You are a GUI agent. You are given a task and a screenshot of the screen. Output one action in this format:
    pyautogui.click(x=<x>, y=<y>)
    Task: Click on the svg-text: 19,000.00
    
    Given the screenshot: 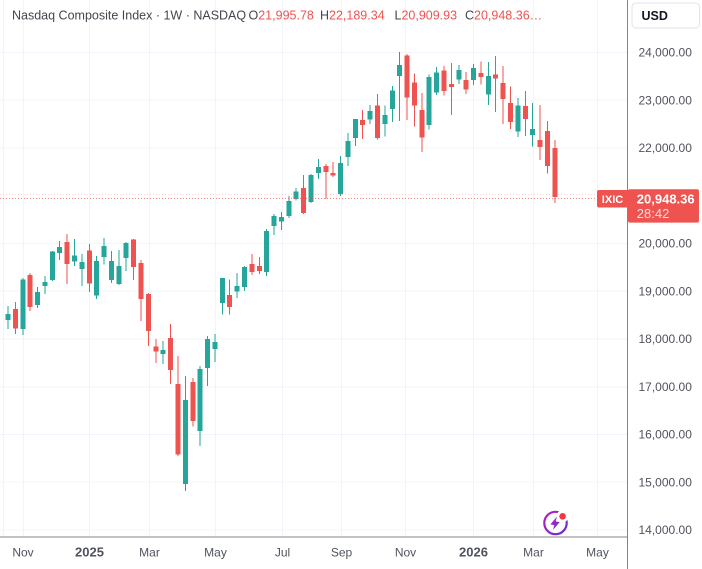 What is the action you would take?
    pyautogui.click(x=666, y=291)
    